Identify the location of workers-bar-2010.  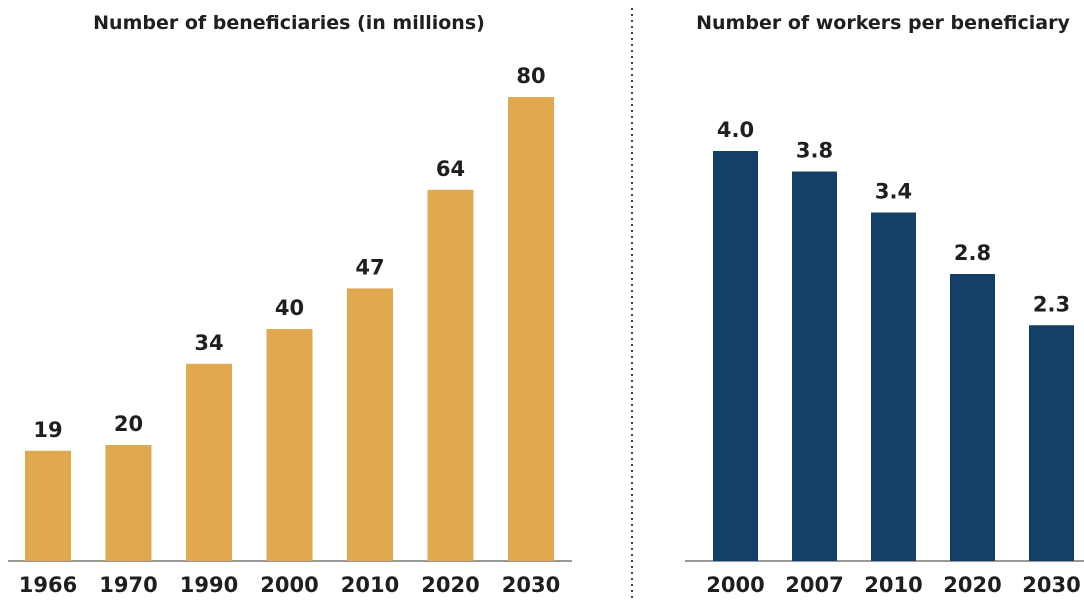
(893, 386).